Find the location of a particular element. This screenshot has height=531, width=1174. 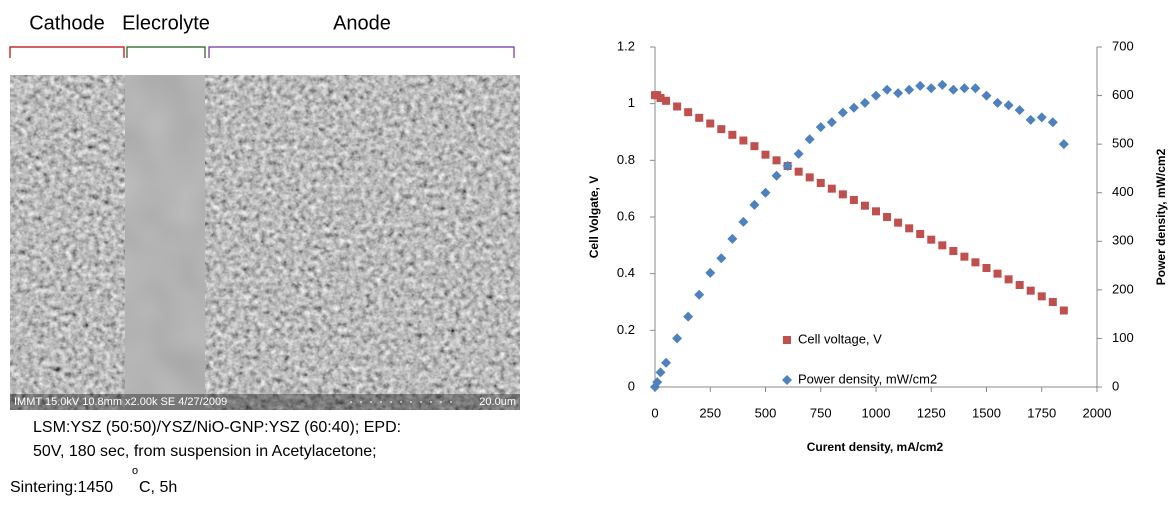

anode-label: Anode is located at coordinates (362, 23).